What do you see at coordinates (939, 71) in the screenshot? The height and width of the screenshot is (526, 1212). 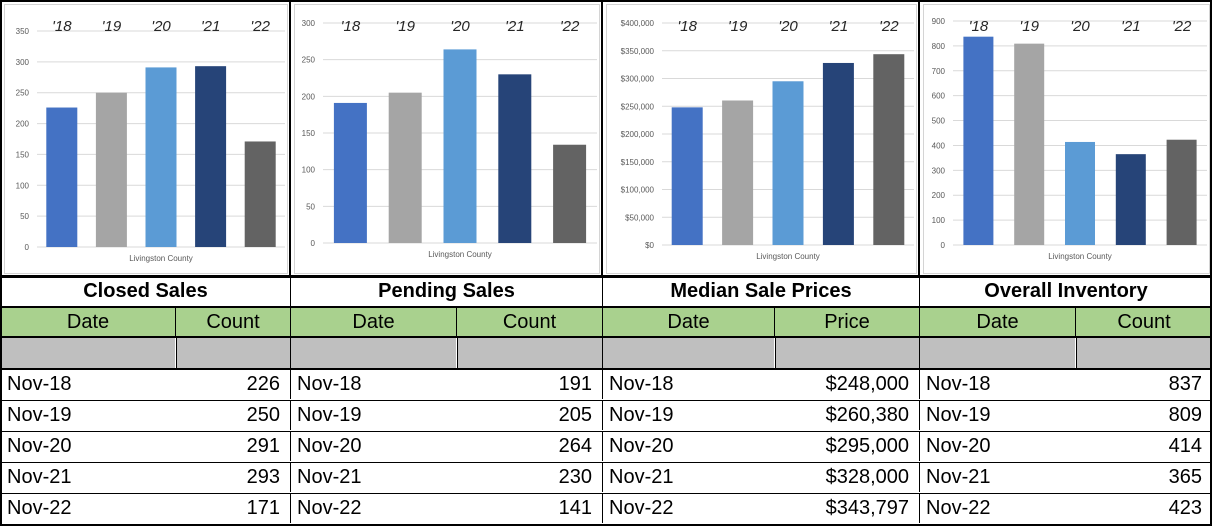 I see `y-tick-label: 700` at bounding box center [939, 71].